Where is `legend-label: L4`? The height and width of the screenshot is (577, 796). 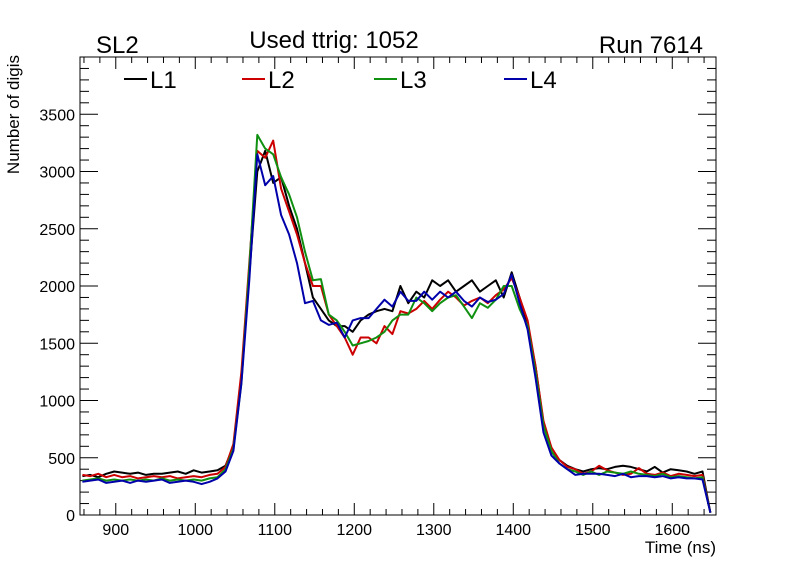
legend-label: L4 is located at coordinates (543, 80).